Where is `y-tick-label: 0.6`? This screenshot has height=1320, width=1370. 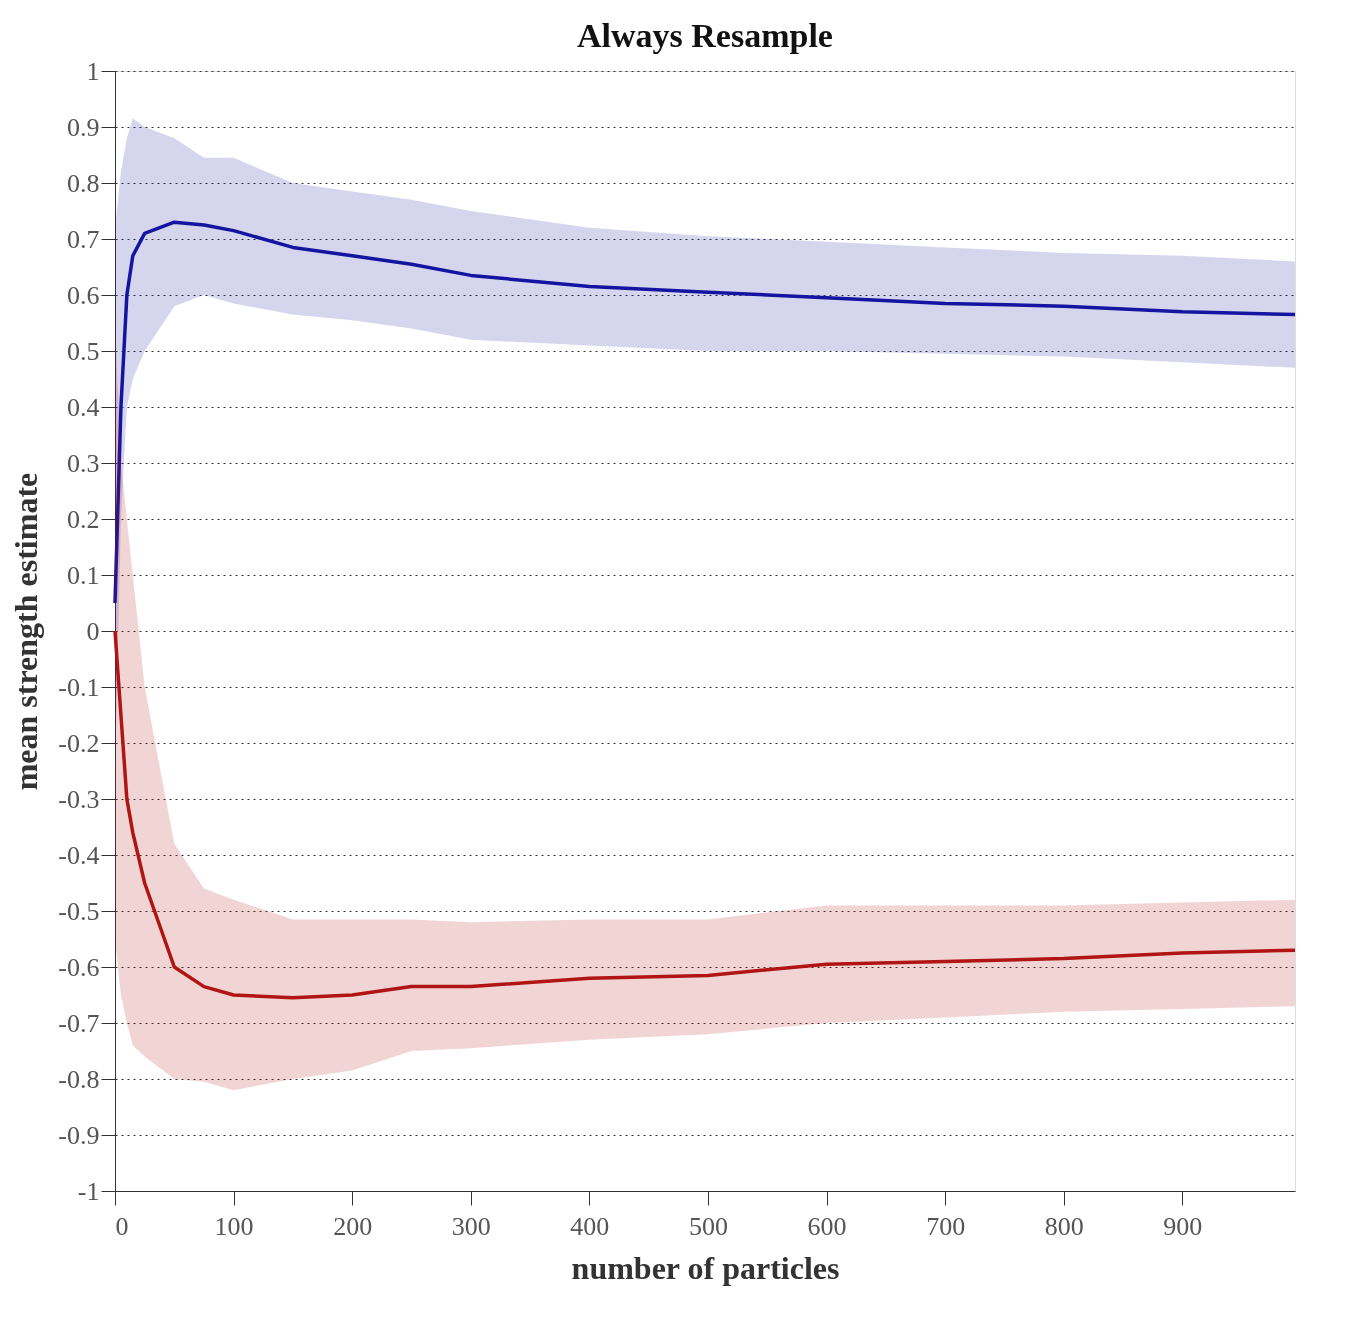
y-tick-label: 0.6 is located at coordinates (83, 295).